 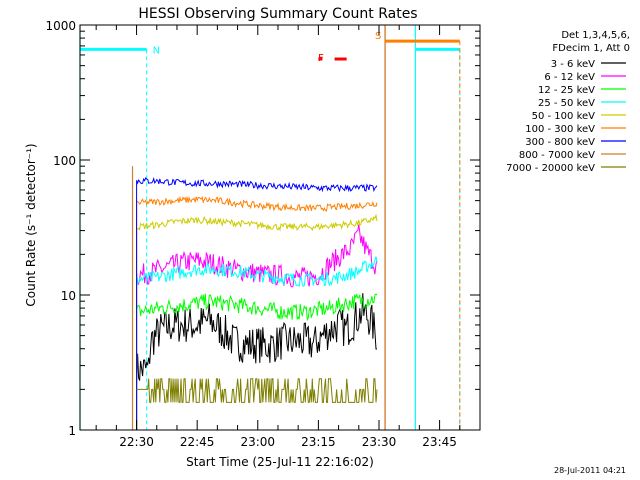 What do you see at coordinates (590, 470) in the screenshot?
I see `footer-timestamp: 28-Jul-2011 04:21` at bounding box center [590, 470].